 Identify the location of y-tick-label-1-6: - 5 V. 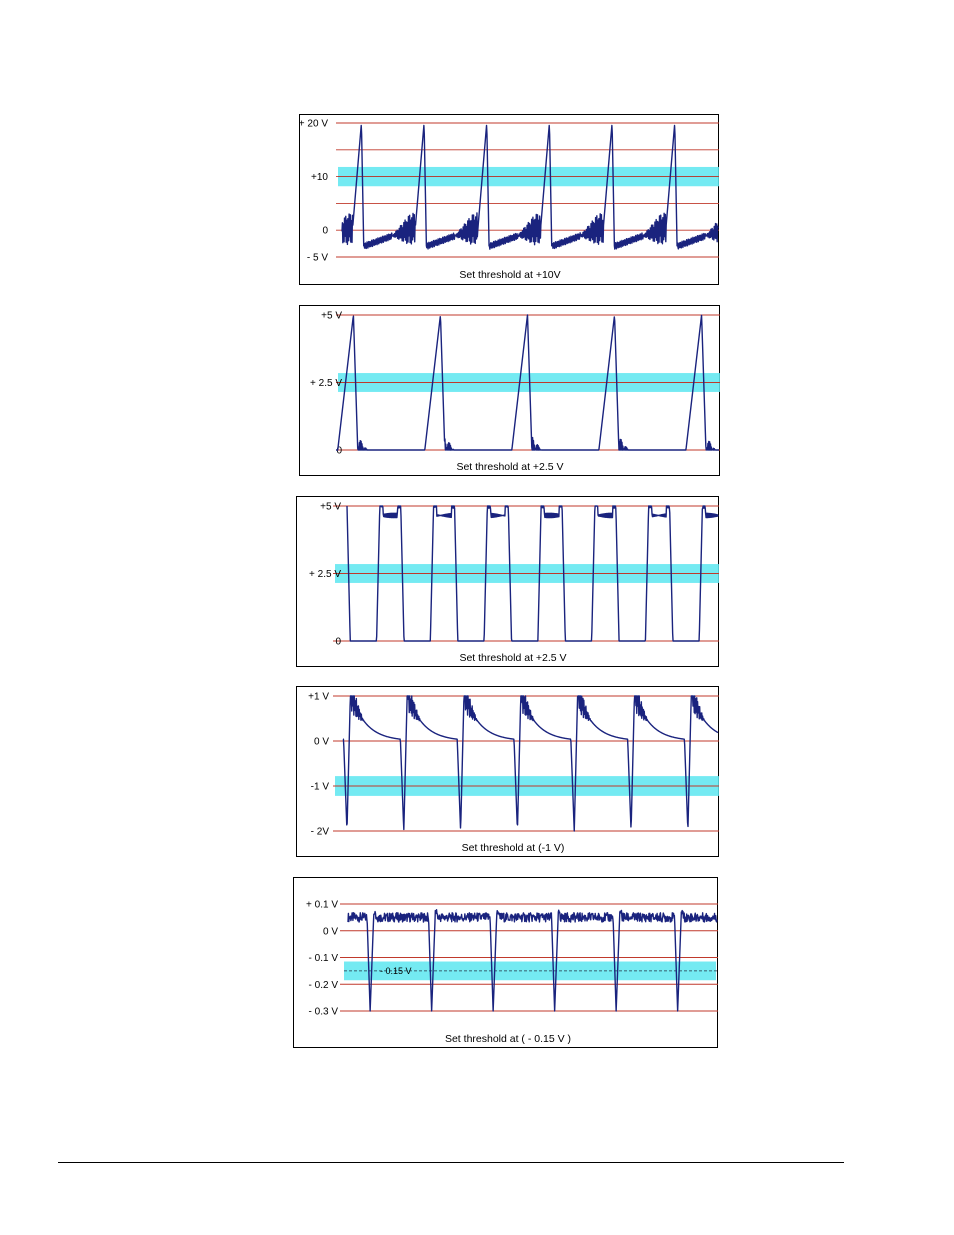
(317, 258).